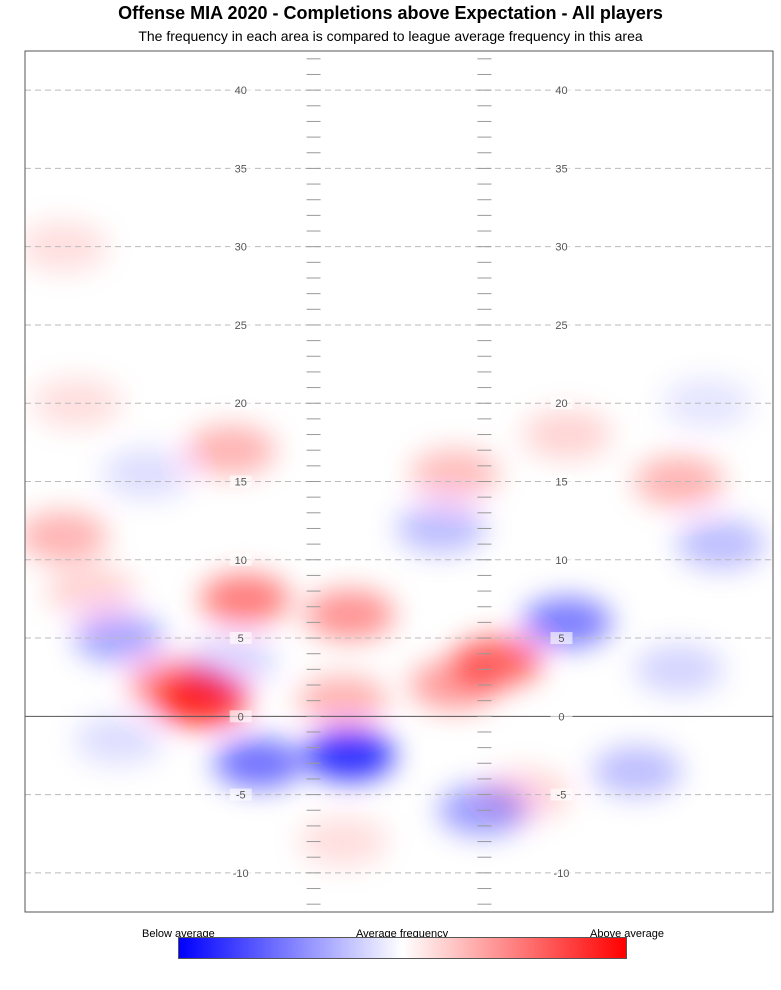 The height and width of the screenshot is (990, 781). What do you see at coordinates (402, 948) in the screenshot?
I see `legend-color-bar` at bounding box center [402, 948].